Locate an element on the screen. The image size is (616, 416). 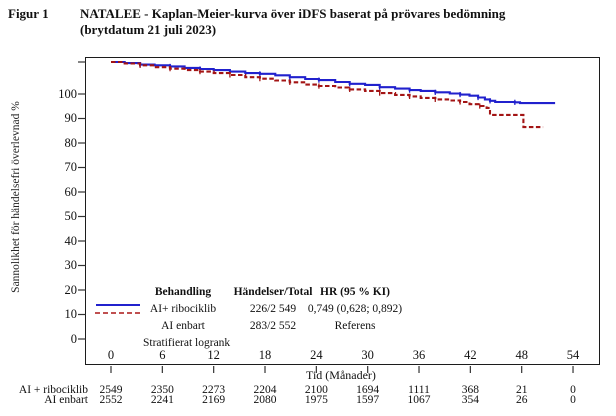
x-tick-label: 24 is located at coordinates (316, 355).